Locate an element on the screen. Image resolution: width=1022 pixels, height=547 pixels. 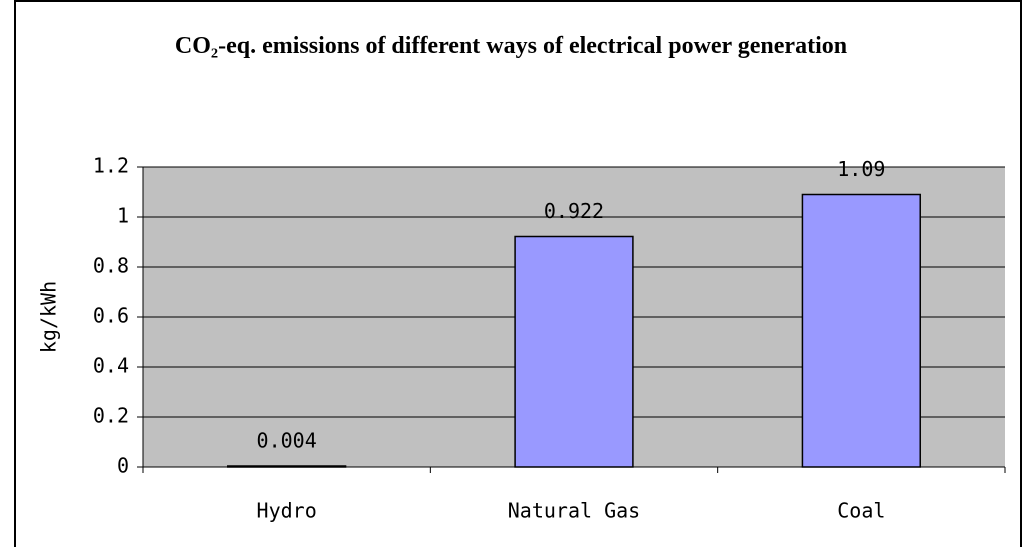
y-tick-label: 0.8 is located at coordinates (111, 266).